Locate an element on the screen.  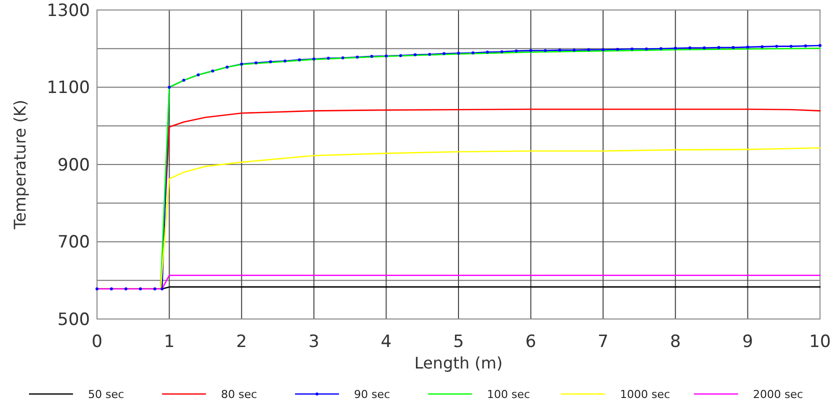
y-tick-label: 700 is located at coordinates (74, 242).